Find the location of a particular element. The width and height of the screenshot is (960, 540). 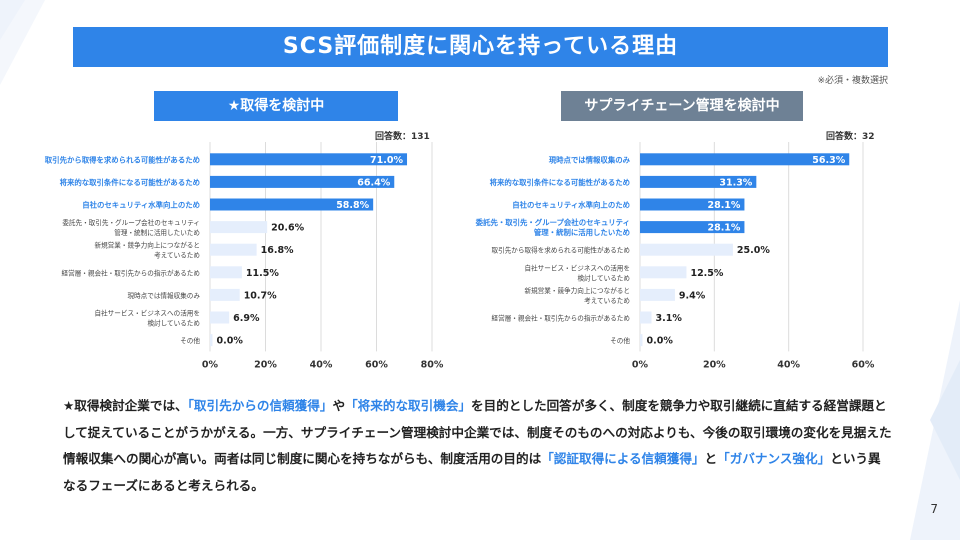

value-label: 11.5% is located at coordinates (262, 273).